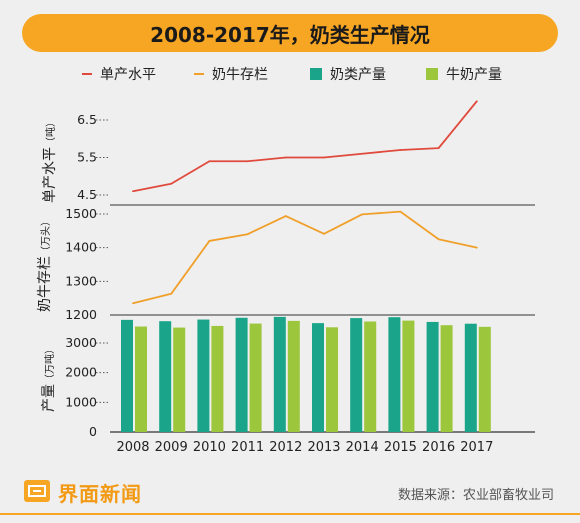 Image resolution: width=580 pixels, height=523 pixels. I want to click on legend-swatch-milk-output, so click(432, 74).